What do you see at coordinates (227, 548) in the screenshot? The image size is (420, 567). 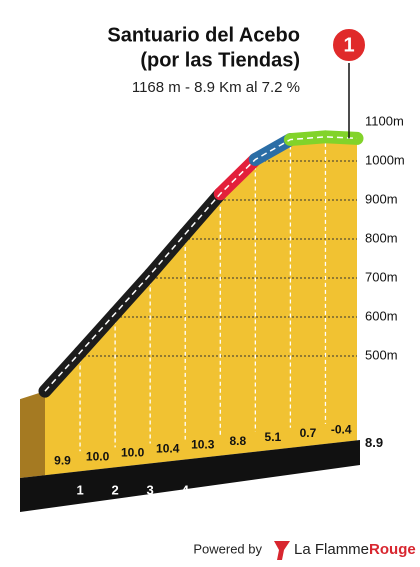 I see `powered-by: Powered by` at bounding box center [227, 548].